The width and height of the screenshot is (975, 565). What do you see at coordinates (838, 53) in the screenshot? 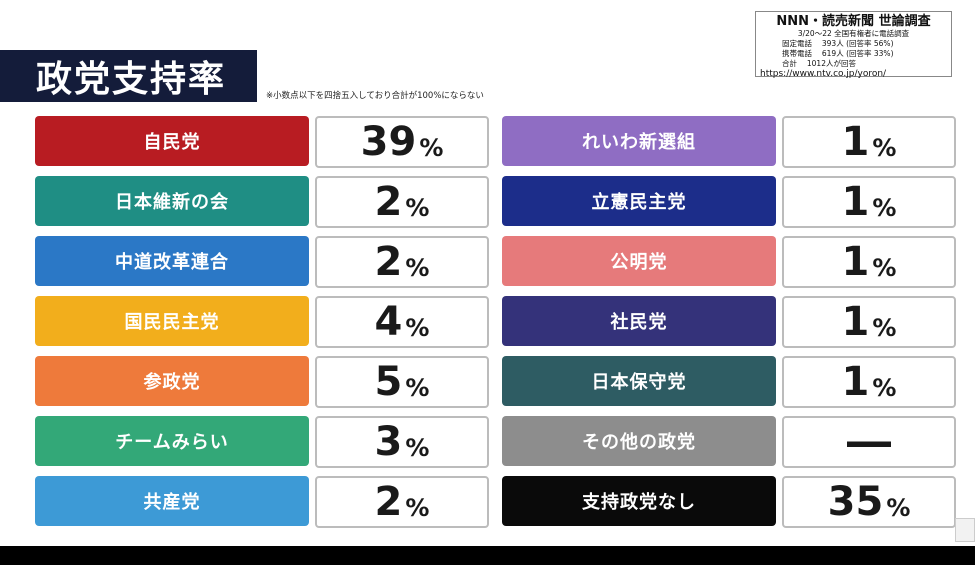
I see `source-mobile-count: 携帯電話 619人 (回答率 33%)` at bounding box center [838, 53].